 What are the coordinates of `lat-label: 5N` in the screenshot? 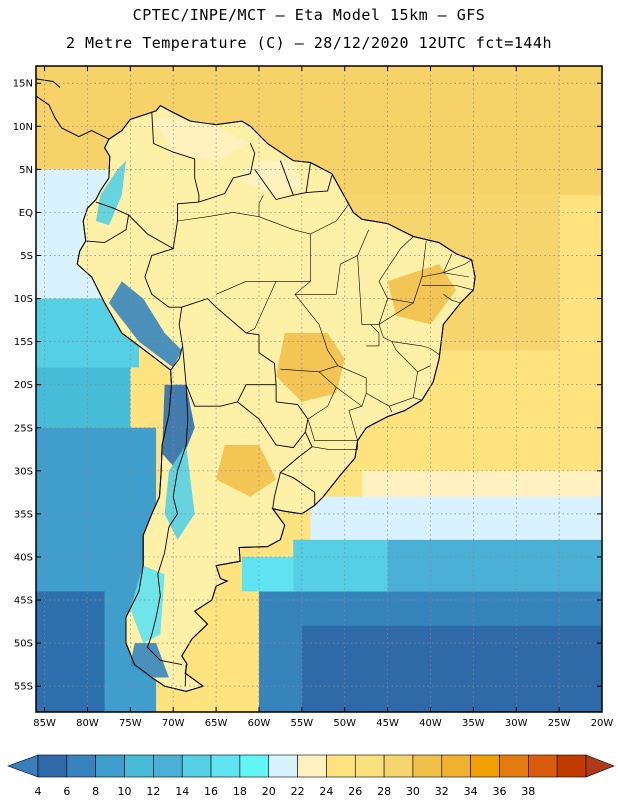 It's located at (26, 170).